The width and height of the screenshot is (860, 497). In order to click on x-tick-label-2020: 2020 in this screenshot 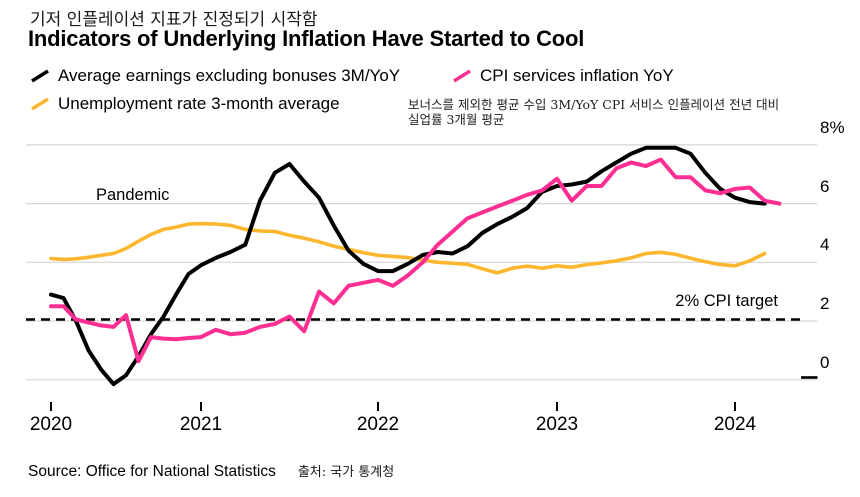, I will do `click(51, 424)`.